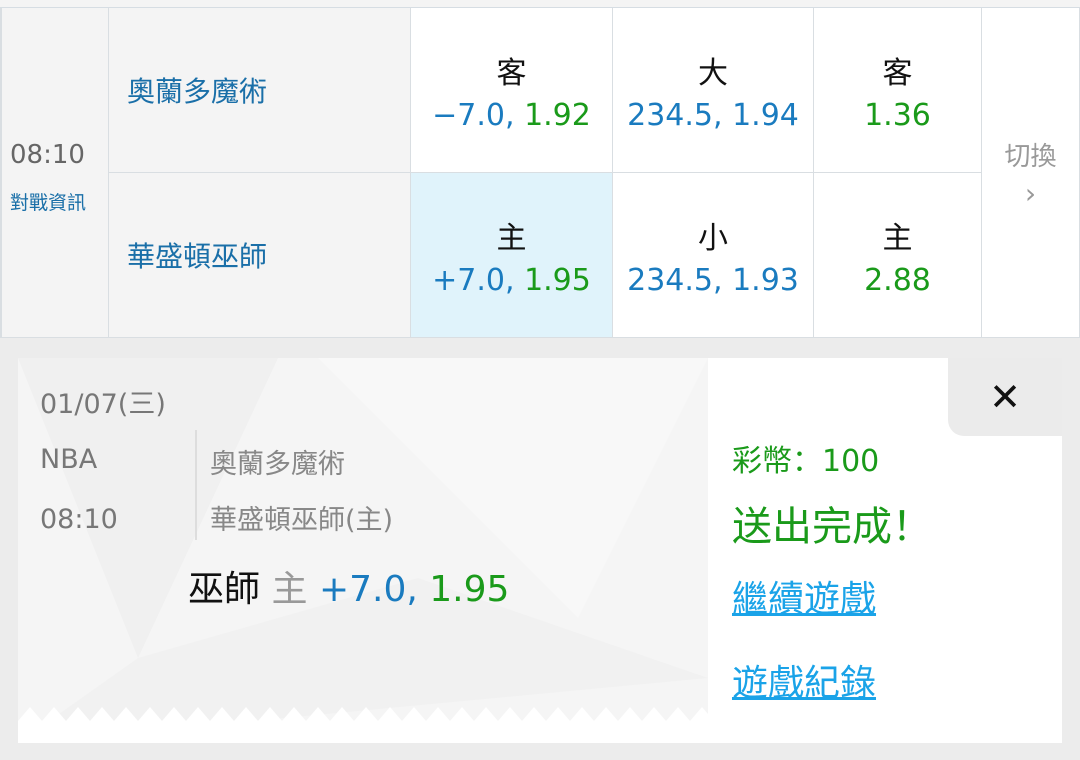 The width and height of the screenshot is (1080, 760). I want to click on match-time-cell: 08:10 對戰資訊, so click(54, 173).